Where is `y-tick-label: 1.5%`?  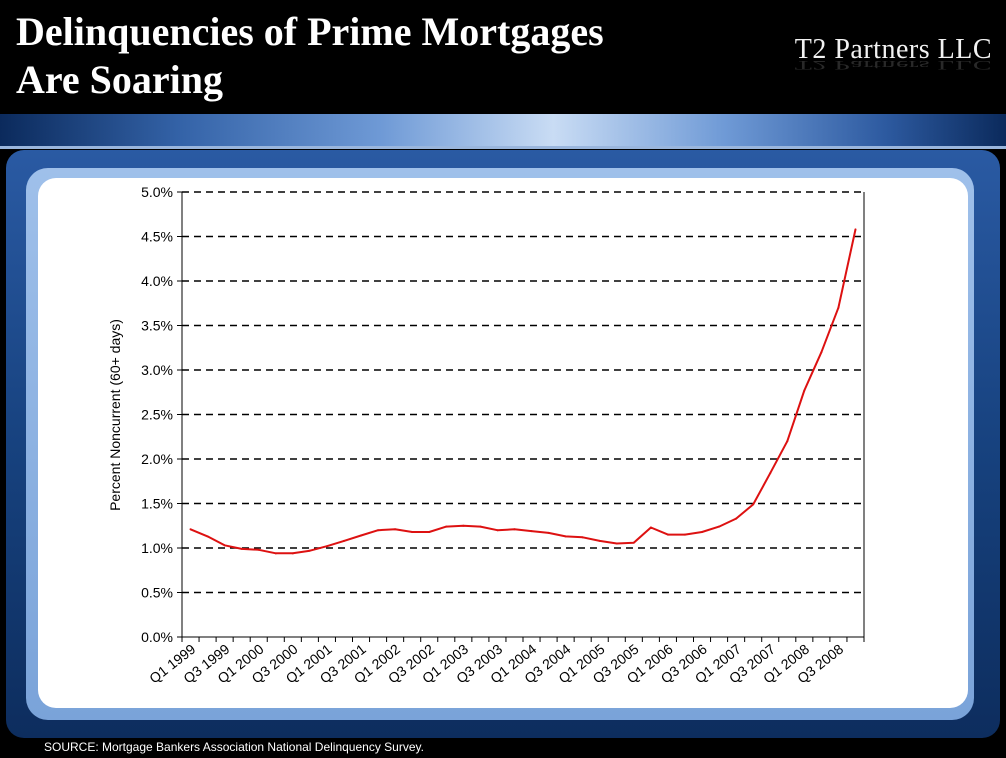
y-tick-label: 1.5% is located at coordinates (157, 504).